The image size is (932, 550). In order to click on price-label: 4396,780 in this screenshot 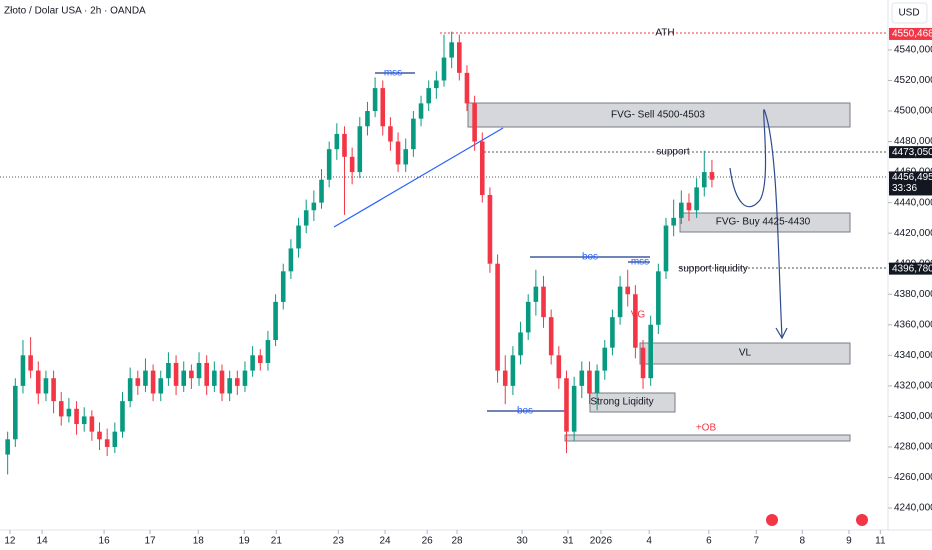, I will do `click(912, 268)`.